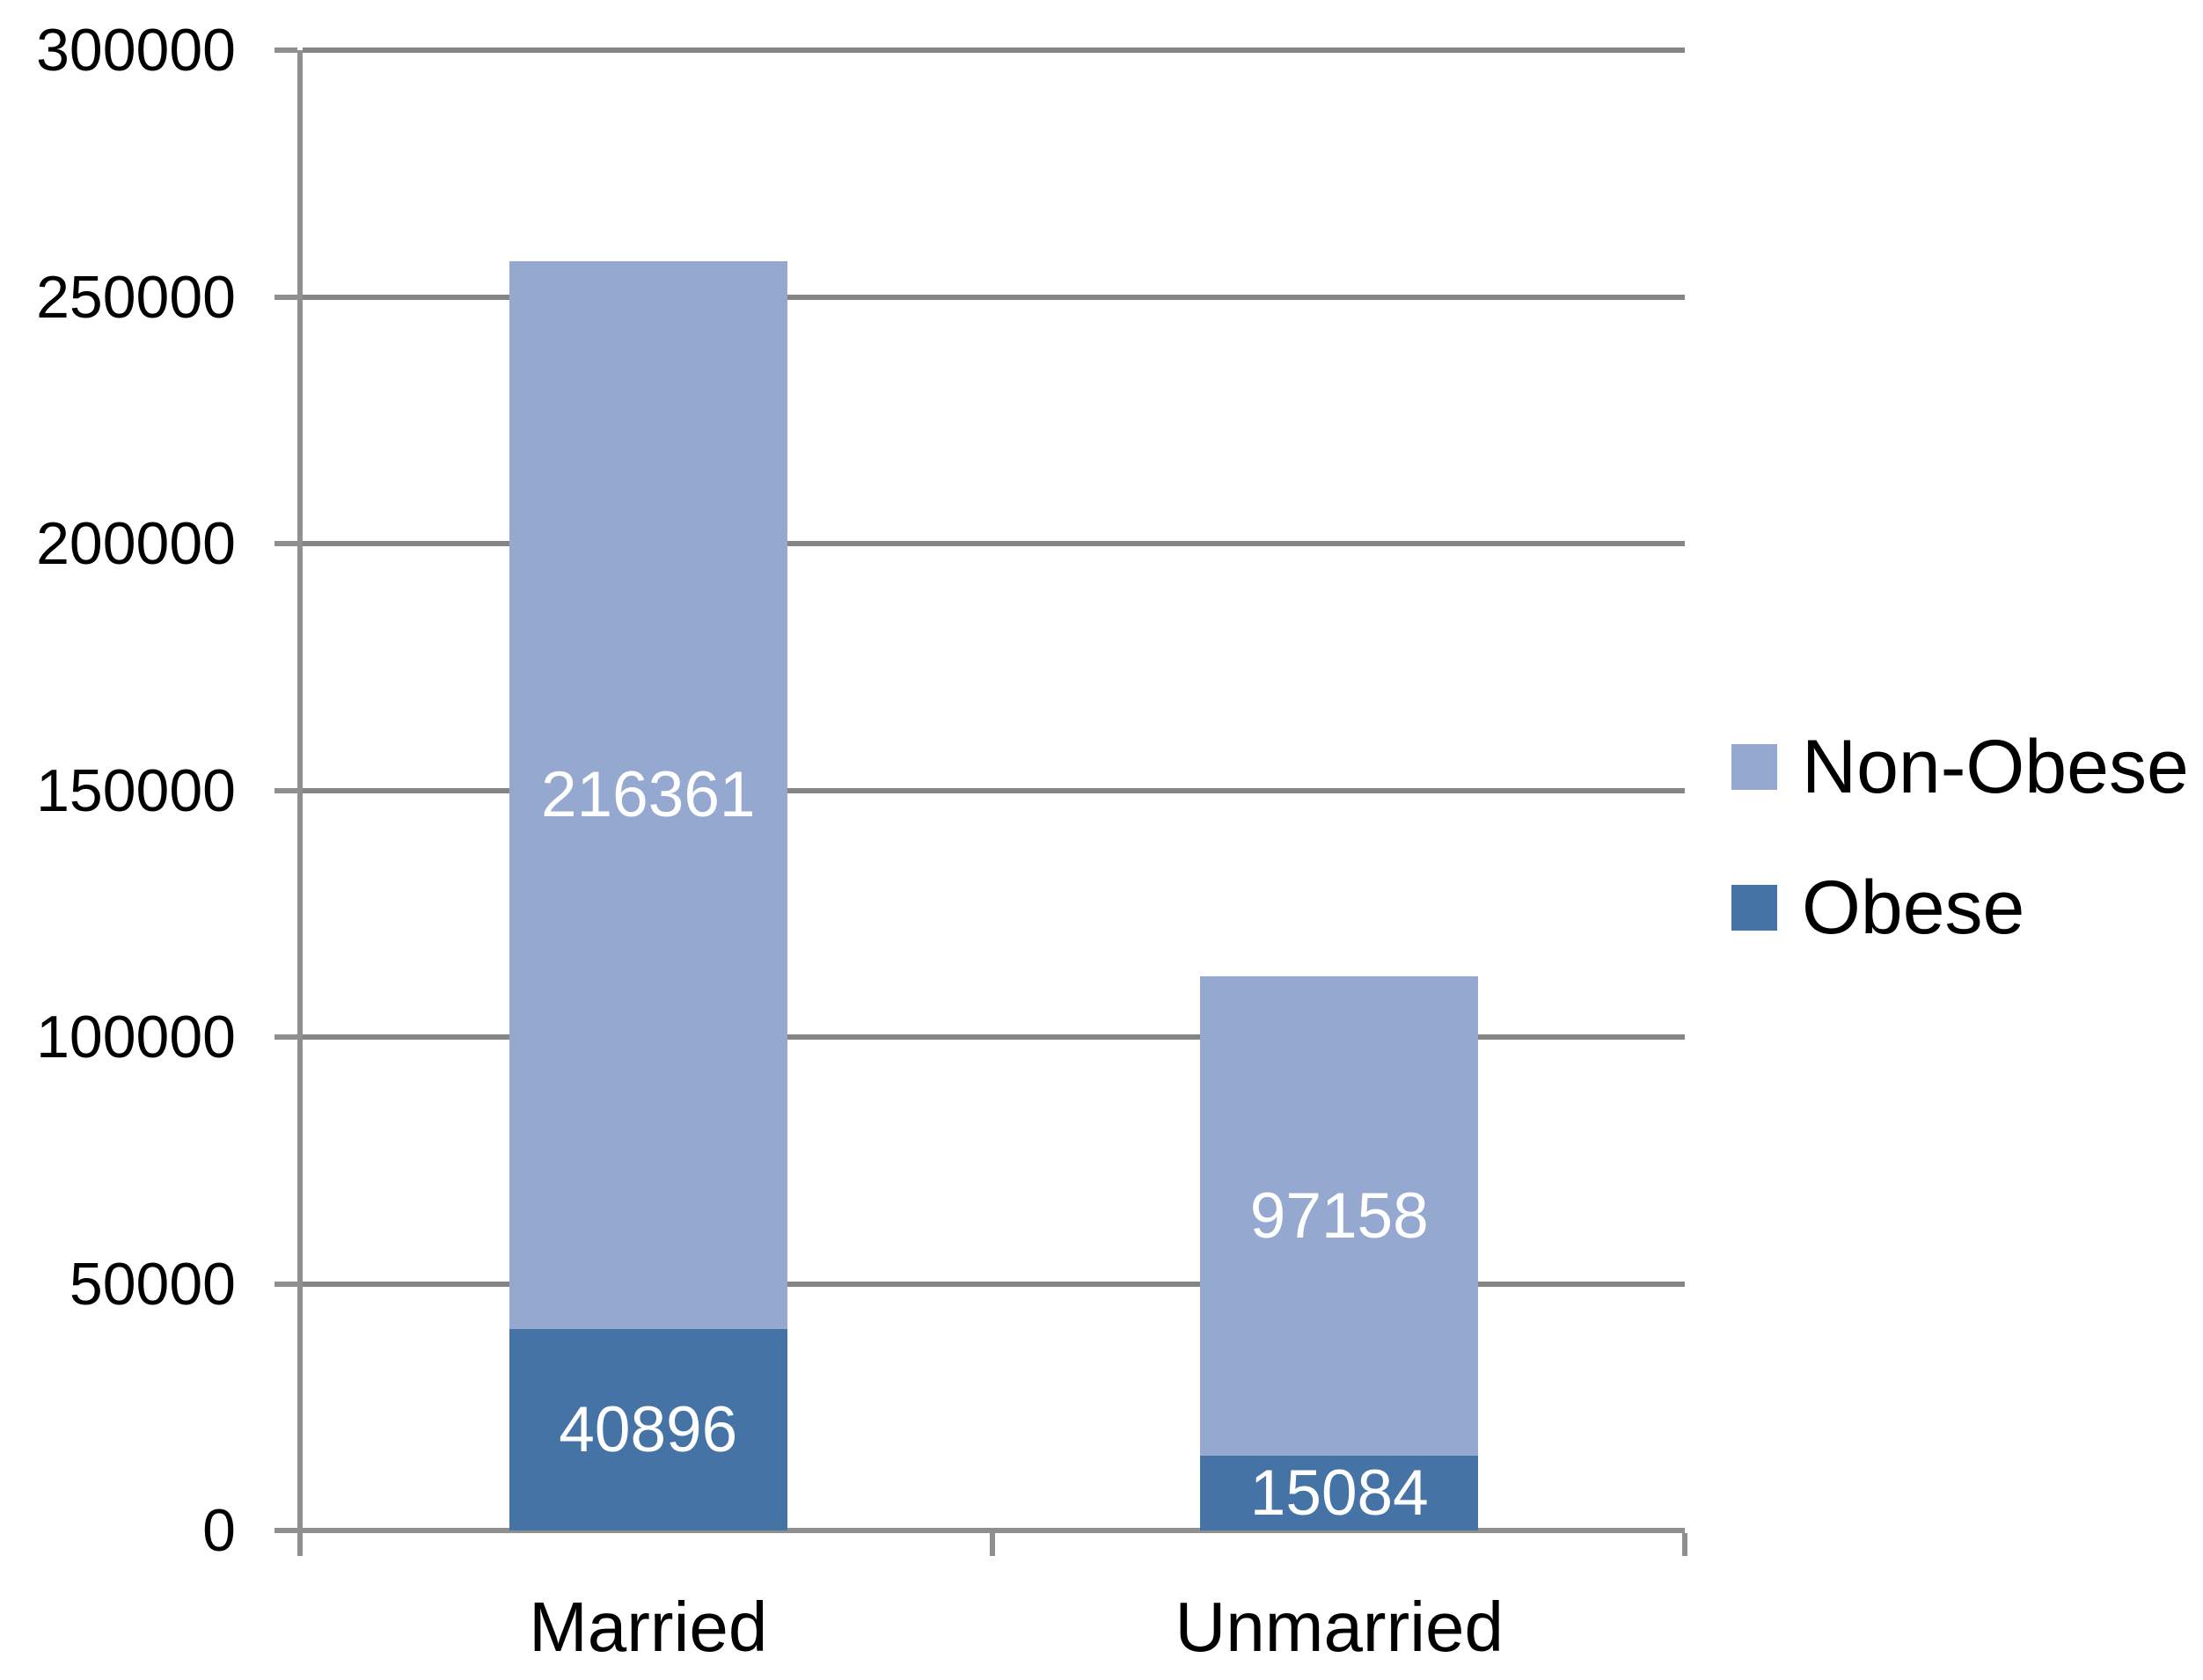 The height and width of the screenshot is (1680, 2203). What do you see at coordinates (648, 1627) in the screenshot?
I see `x-axis-category-label: Married` at bounding box center [648, 1627].